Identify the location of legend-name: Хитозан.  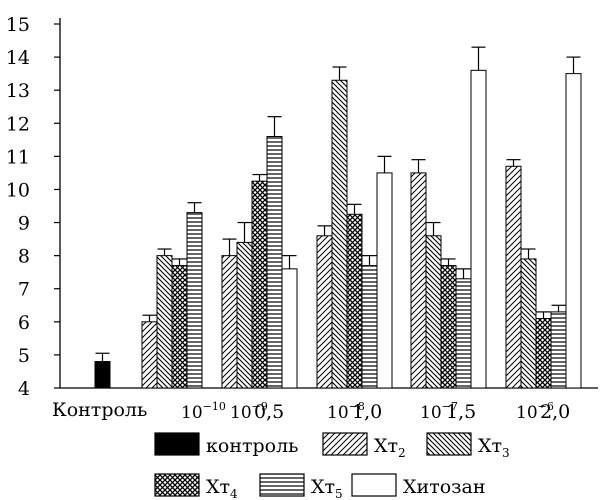
(444, 487).